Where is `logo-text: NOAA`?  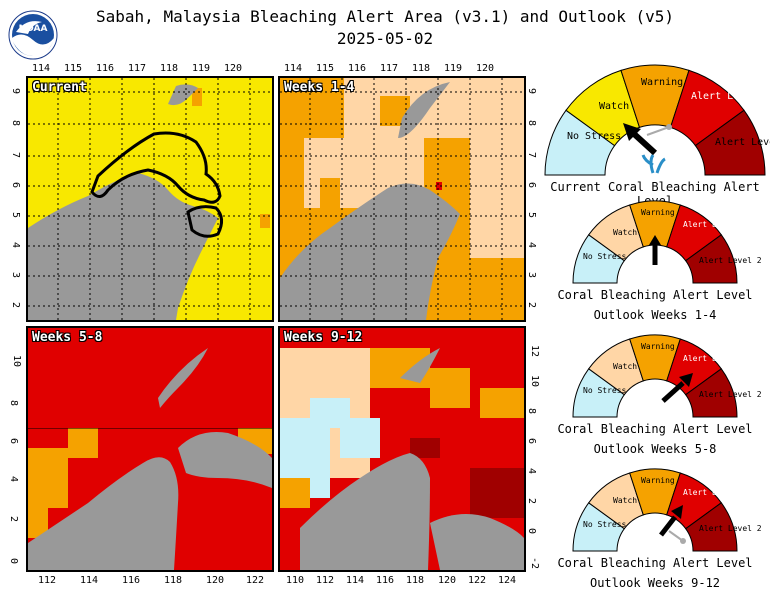 logo-text: NOAA is located at coordinates (33, 29).